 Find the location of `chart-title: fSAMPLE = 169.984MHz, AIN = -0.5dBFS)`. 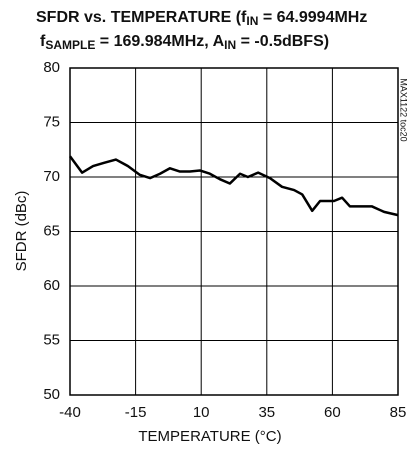

chart-title: fSAMPLE = 169.984MHz, AIN = -0.5dBFS) is located at coordinates (184, 42).